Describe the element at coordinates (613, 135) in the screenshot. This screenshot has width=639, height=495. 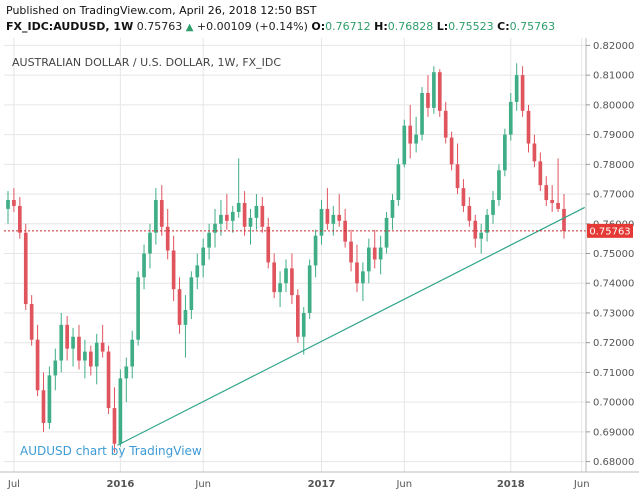
I see `price-tick-label: 0.79000` at that location.